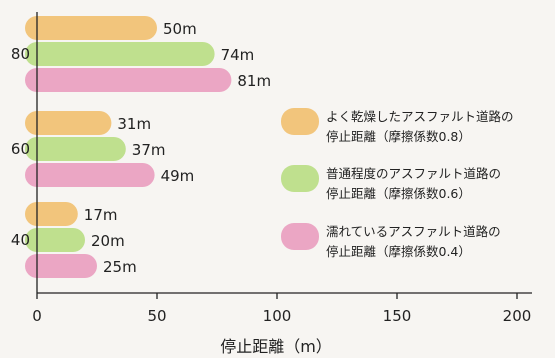  Describe the element at coordinates (397, 316) in the screenshot. I see `x-tick-label-150: 150` at that location.